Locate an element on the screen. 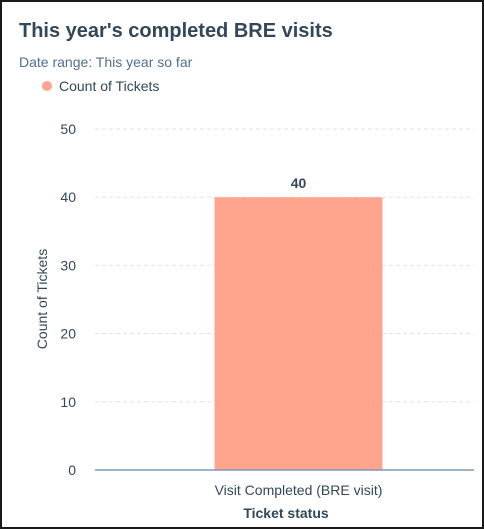 This screenshot has width=484, height=529. chart-title: This year's completed BRE visits is located at coordinates (176, 31).